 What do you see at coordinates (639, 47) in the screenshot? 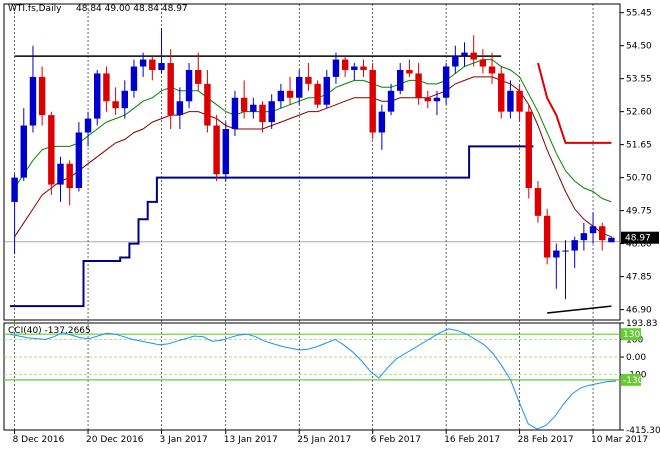
I see `y-tick-label: 54.50` at bounding box center [639, 47].